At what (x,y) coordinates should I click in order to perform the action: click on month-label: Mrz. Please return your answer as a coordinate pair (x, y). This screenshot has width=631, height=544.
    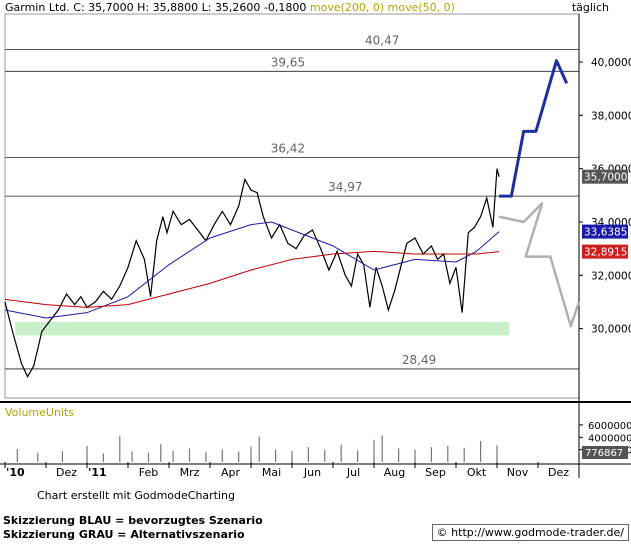
    Looking at the image, I should click on (190, 472).